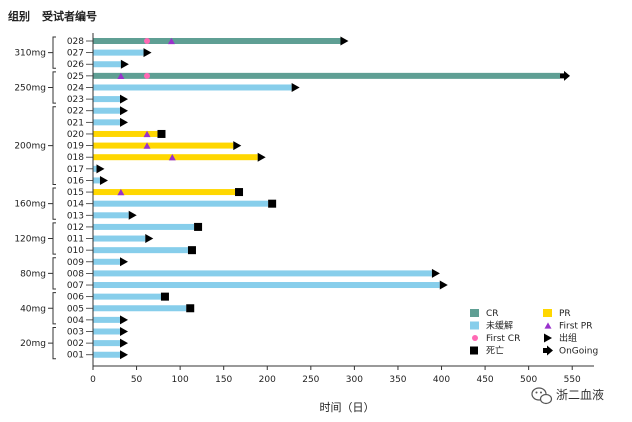 This screenshot has height=422, width=632. Describe the element at coordinates (75, 298) in the screenshot. I see `subject-label: 006` at that location.